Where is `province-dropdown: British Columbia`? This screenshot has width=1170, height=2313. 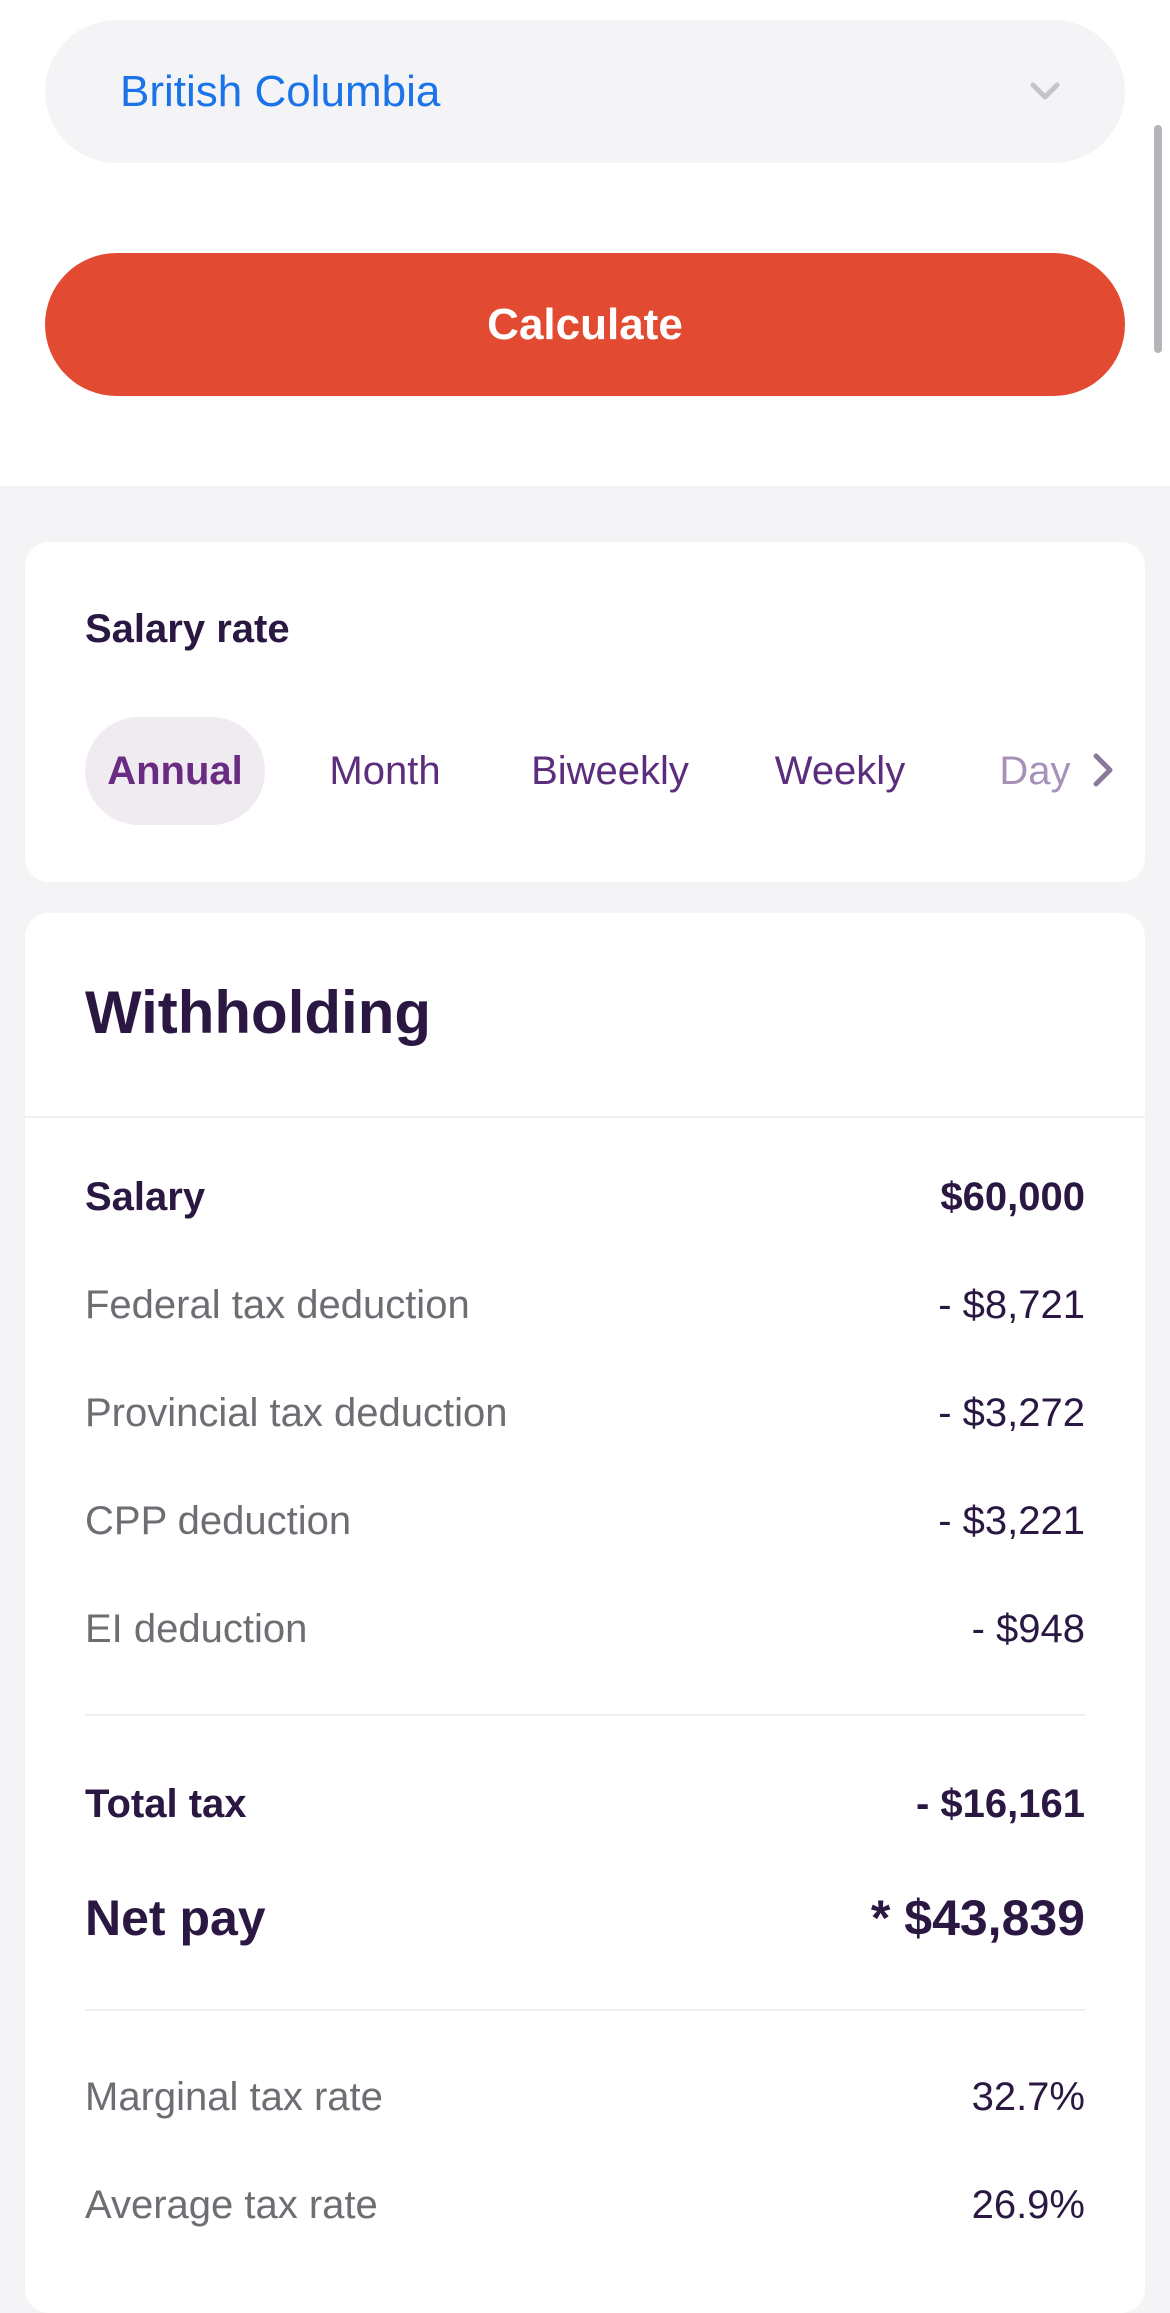
province-dropdown: British Columbia is located at coordinates (585, 91).